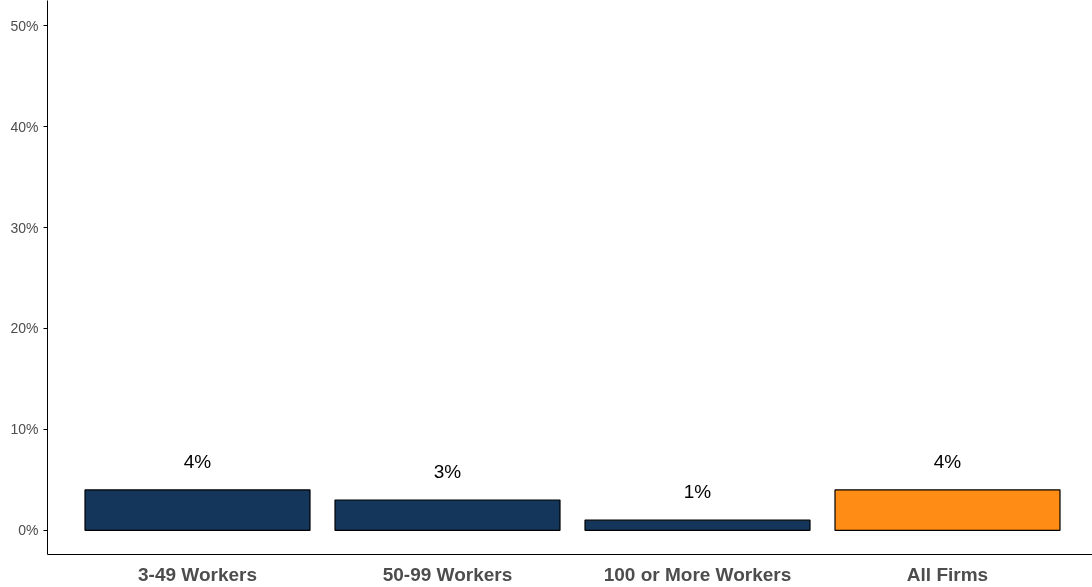 The height and width of the screenshot is (587, 1092). Describe the element at coordinates (24, 429) in the screenshot. I see `y-tick-label: 10%` at that location.